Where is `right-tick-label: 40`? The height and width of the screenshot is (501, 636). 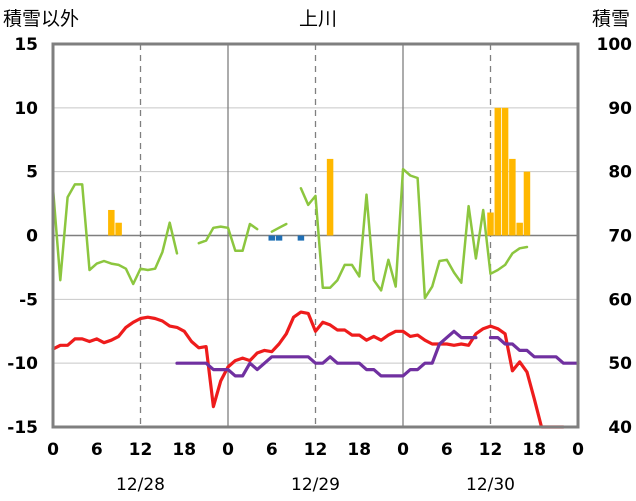
right-tick-label: 40 is located at coordinates (620, 428).